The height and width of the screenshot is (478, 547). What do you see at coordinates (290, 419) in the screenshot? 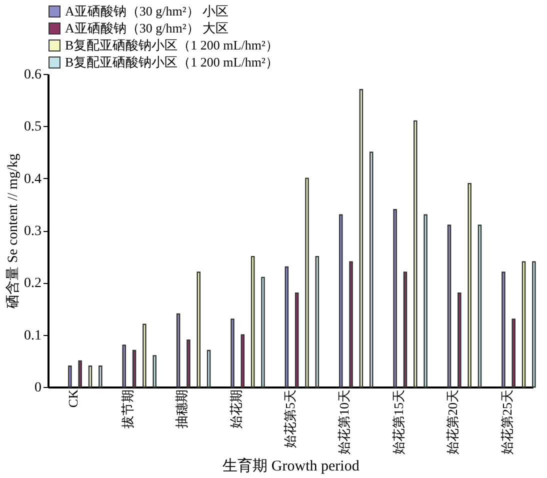
I see `x-tick-label: 始花第5天` at bounding box center [290, 419].